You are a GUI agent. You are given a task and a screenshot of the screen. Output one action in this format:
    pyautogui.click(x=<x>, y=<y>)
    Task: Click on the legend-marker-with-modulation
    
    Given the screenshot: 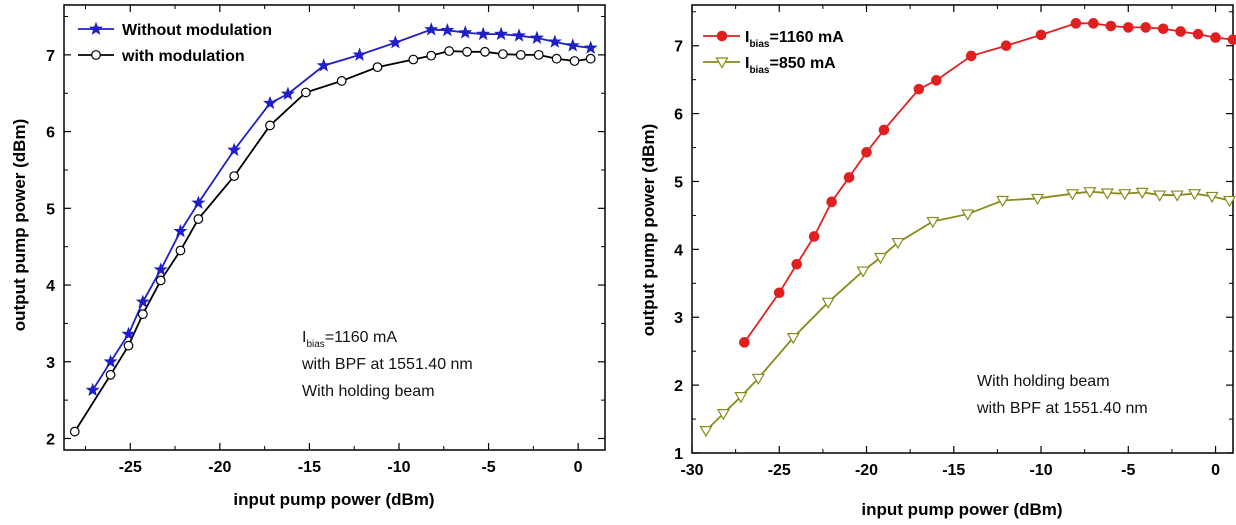 What is the action you would take?
    pyautogui.click(x=96, y=55)
    